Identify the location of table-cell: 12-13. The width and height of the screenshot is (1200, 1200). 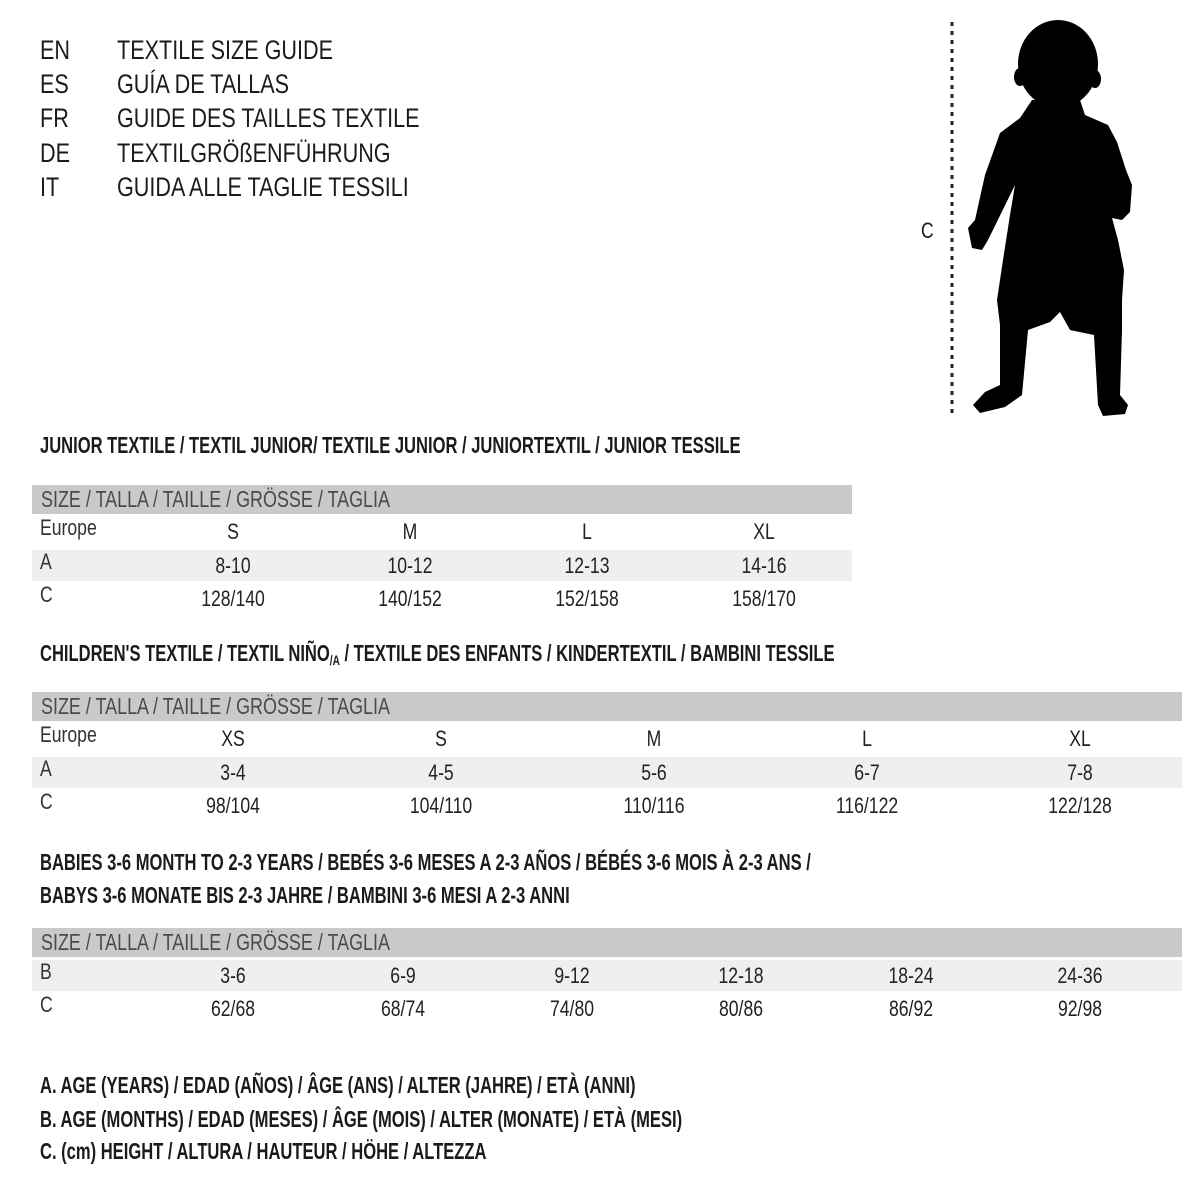
(587, 565).